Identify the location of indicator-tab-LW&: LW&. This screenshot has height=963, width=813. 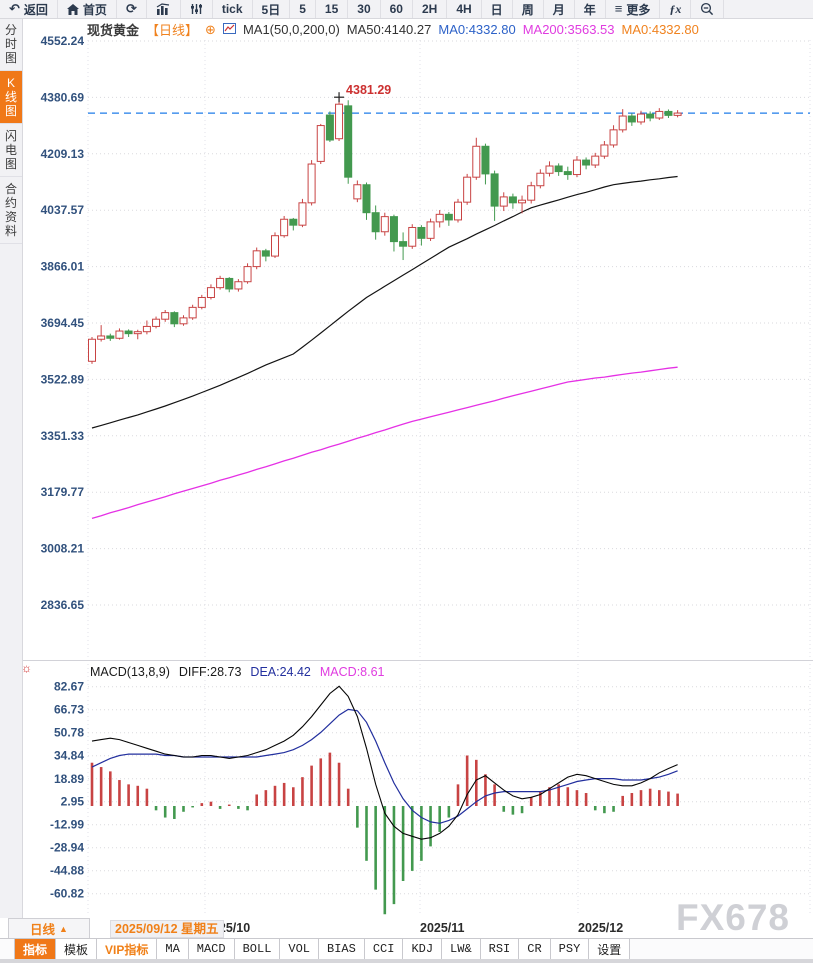
(461, 949).